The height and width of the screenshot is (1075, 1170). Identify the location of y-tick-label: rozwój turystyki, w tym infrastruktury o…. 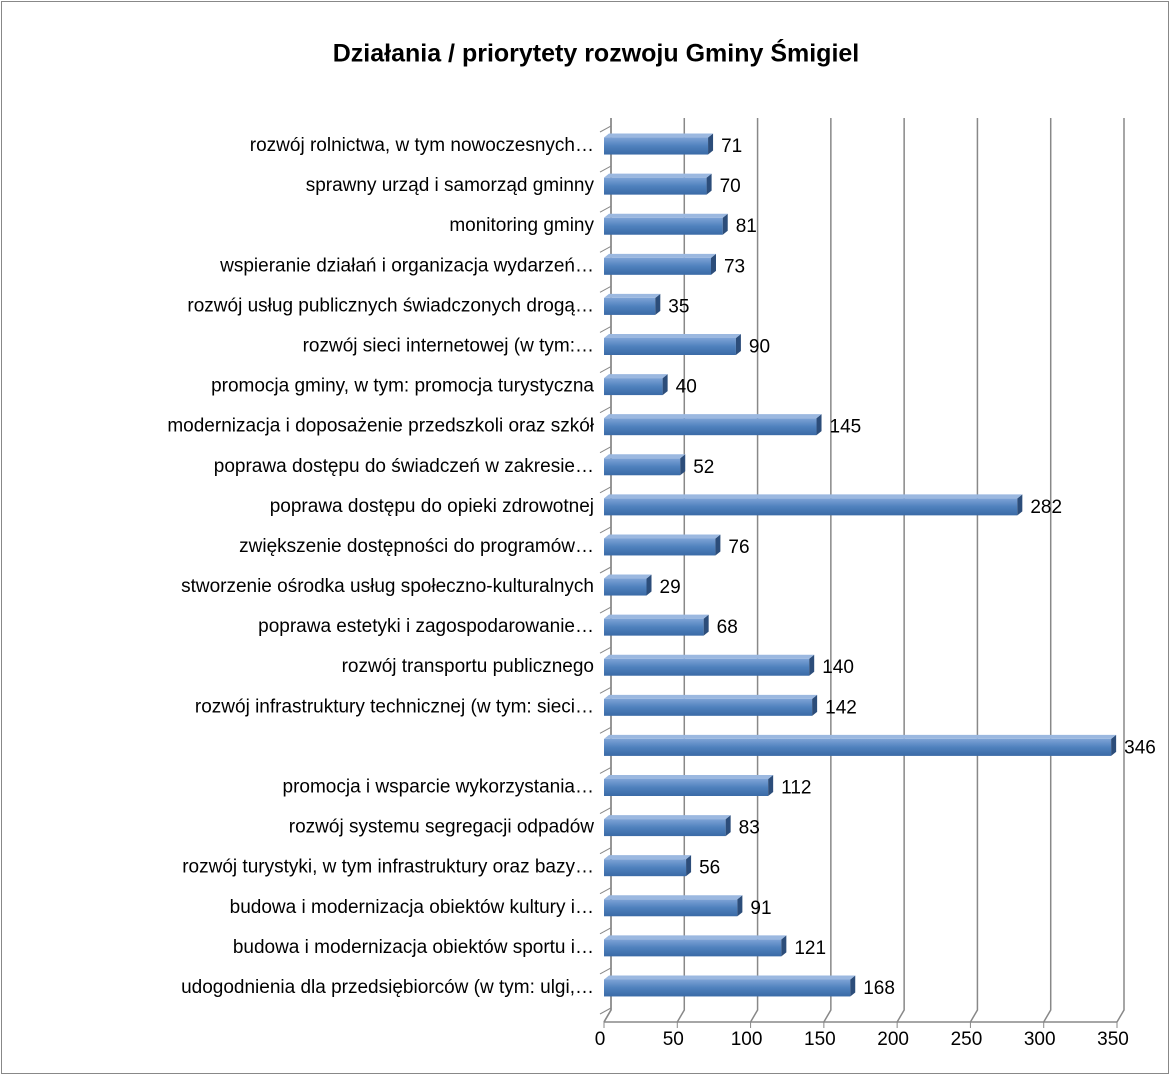
(388, 867).